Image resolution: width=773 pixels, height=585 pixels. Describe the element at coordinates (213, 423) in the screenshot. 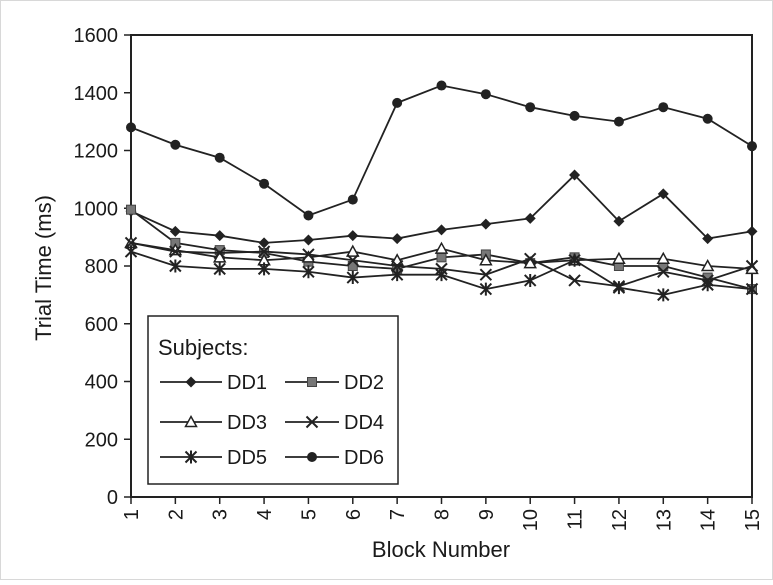

I see `legend-item-dd3: DD3` at that location.